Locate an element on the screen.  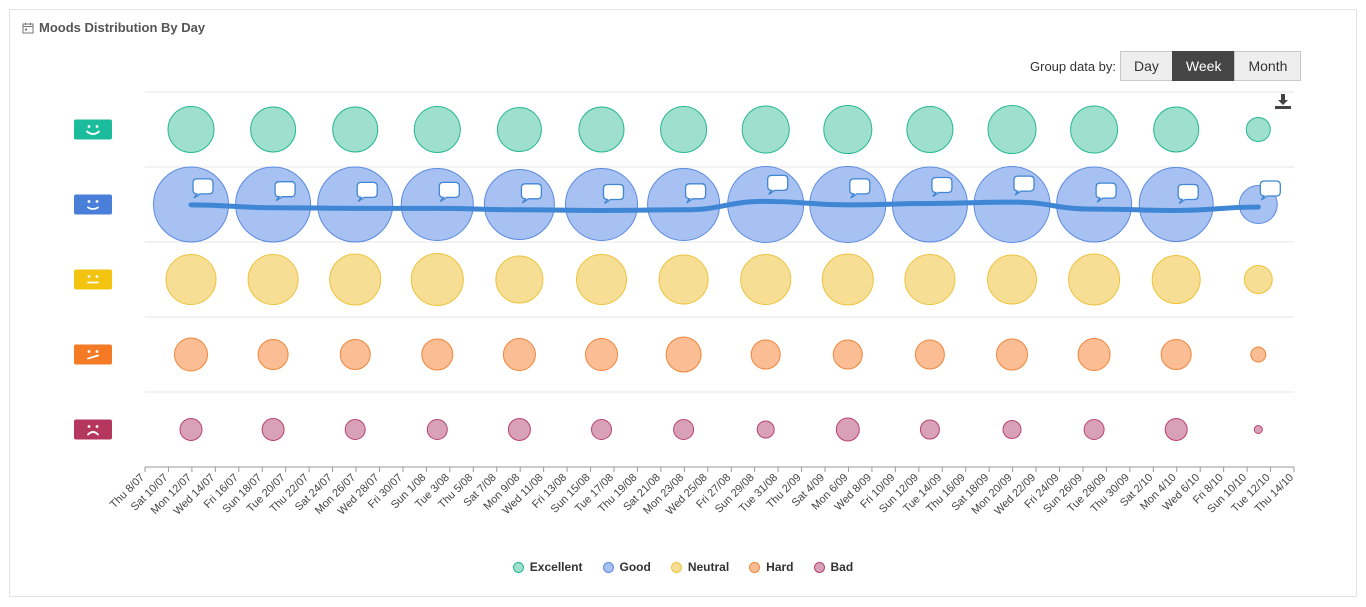
legend-item-excellent: Excellent is located at coordinates (547, 567).